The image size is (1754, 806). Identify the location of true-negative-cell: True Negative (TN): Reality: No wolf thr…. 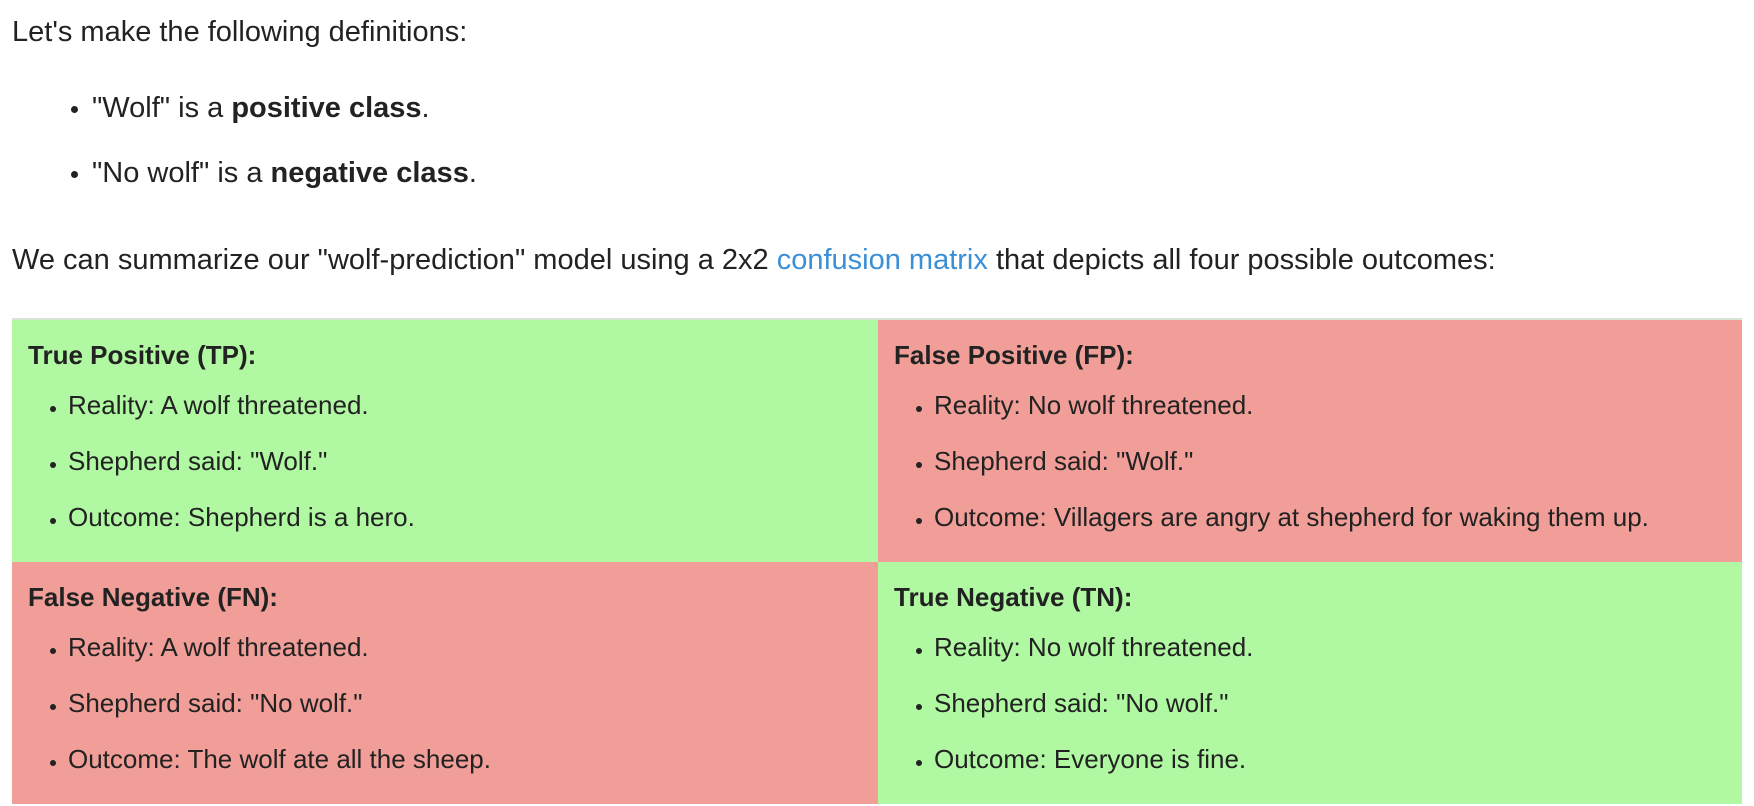
(1310, 683).